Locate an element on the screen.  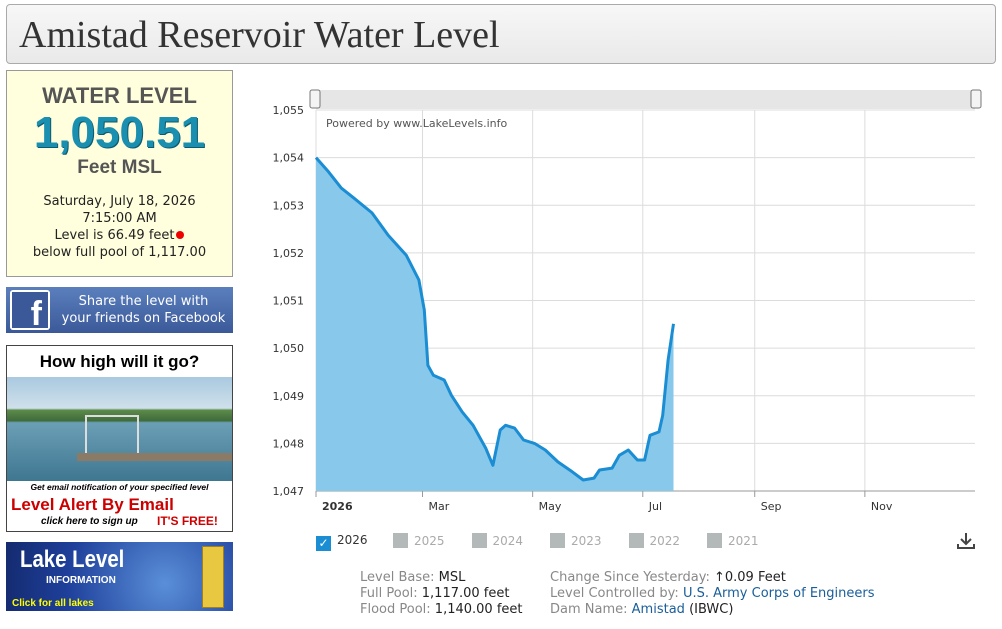
x-tick-label: Mar is located at coordinates (439, 506).